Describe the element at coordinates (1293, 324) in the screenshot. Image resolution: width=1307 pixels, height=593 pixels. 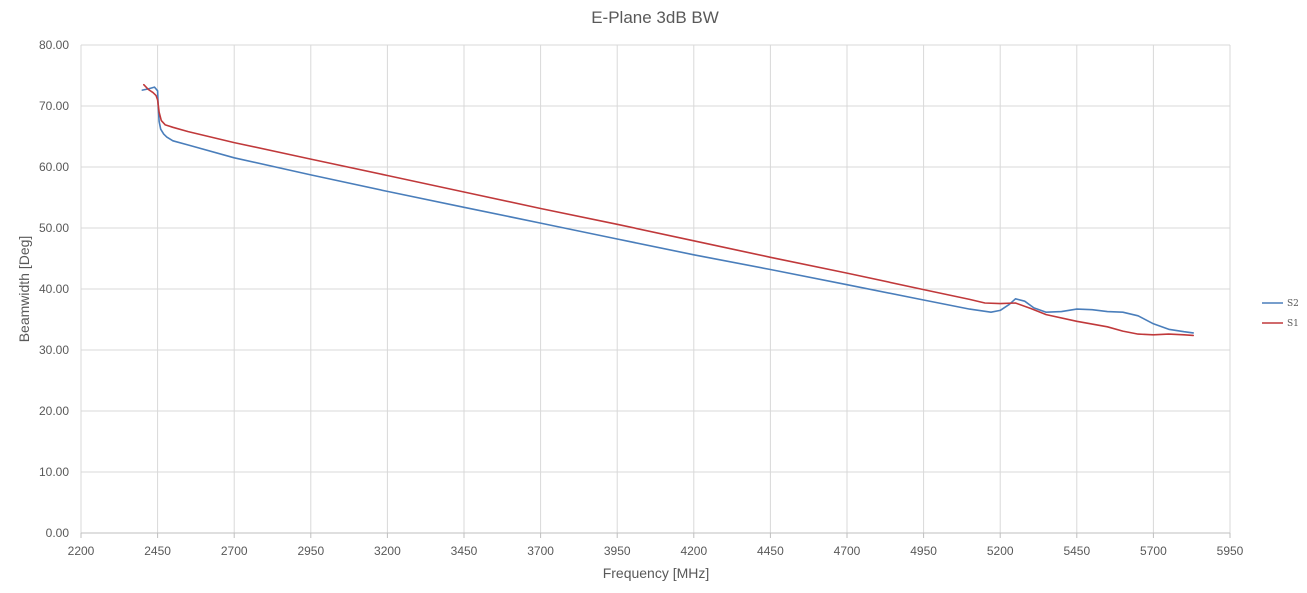
I see `legend-label-s1: S1` at that location.